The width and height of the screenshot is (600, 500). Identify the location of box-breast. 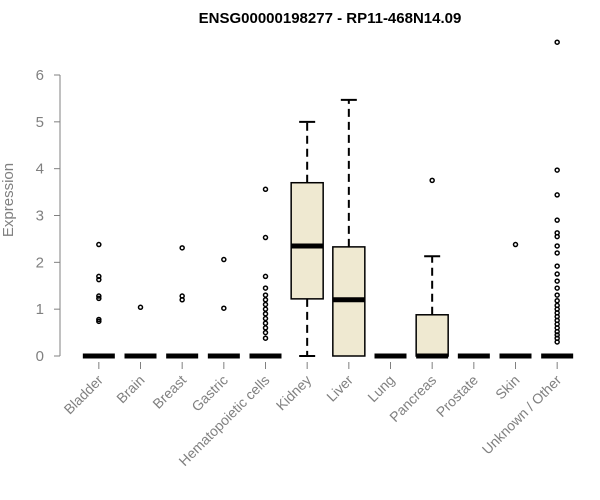
(182, 302).